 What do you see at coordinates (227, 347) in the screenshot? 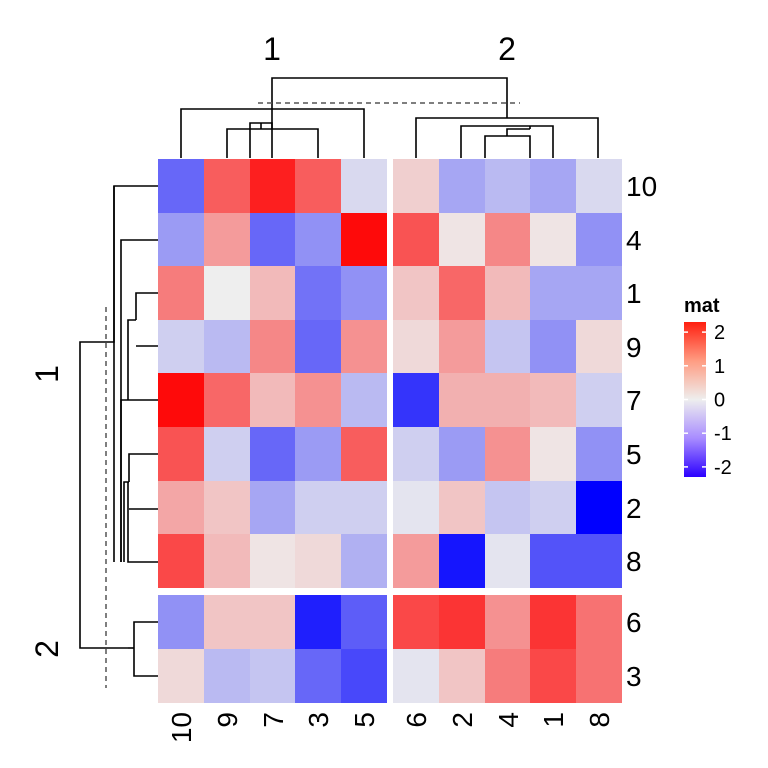
I see `heatmap-cell-r9-c9` at bounding box center [227, 347].